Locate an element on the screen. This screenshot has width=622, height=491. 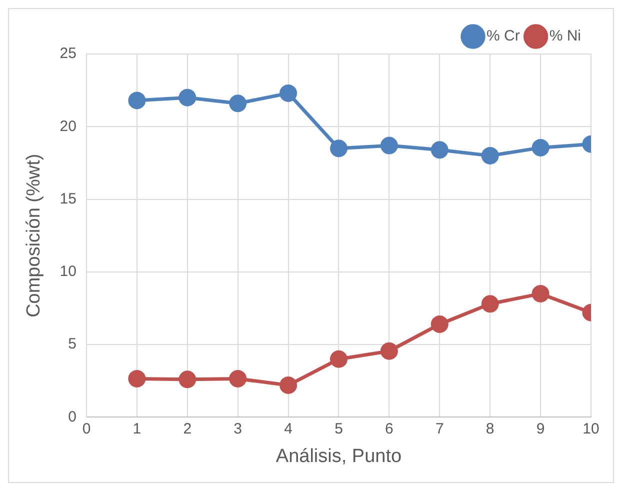
y-tick-label: 10 is located at coordinates (68, 271).